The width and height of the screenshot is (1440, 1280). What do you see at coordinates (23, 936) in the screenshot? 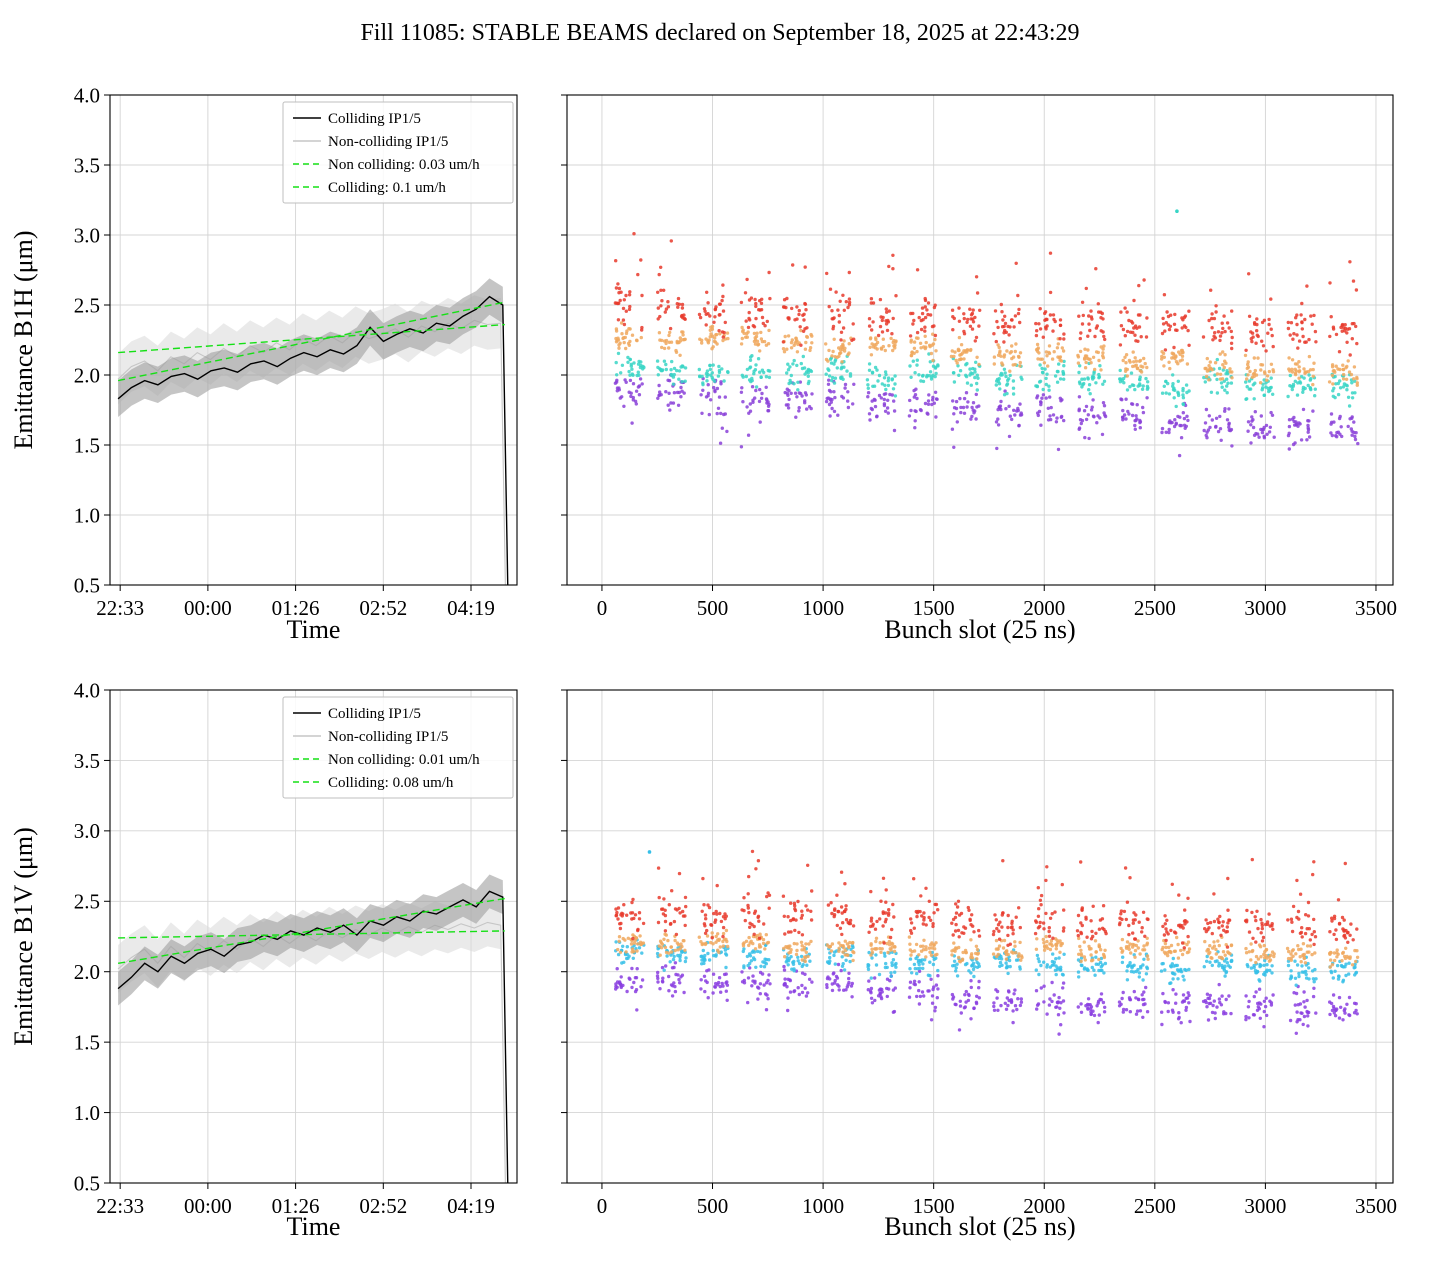
I see `svg-text: Emittance B1V (μm)` at bounding box center [23, 936].